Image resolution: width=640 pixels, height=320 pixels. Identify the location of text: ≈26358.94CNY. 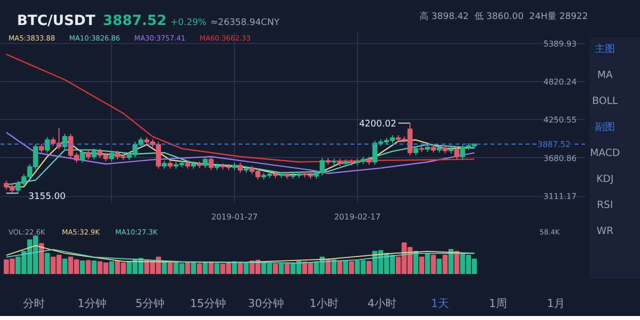
(245, 23).